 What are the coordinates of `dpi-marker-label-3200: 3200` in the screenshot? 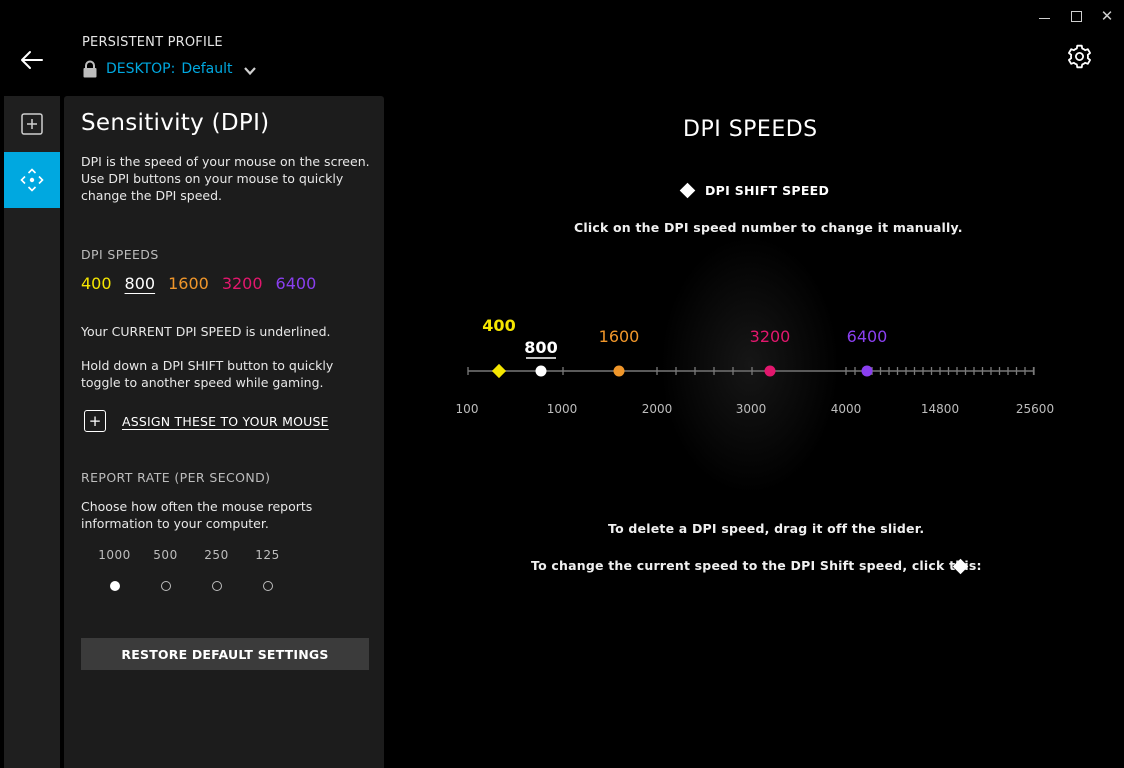 It's located at (770, 336).